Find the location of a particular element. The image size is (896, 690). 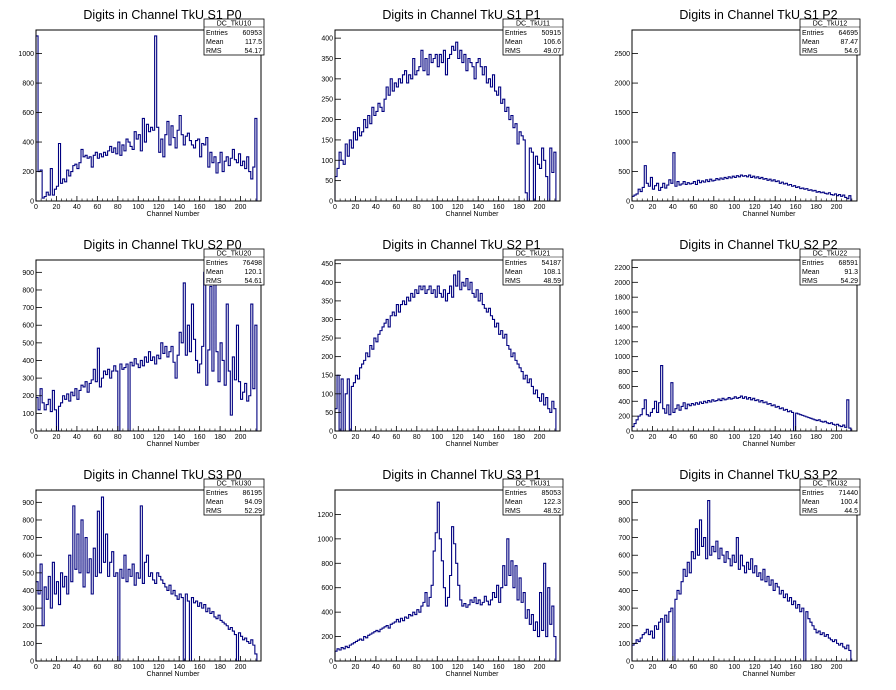

x-axis-label: Channel Number is located at coordinates (174, 674).